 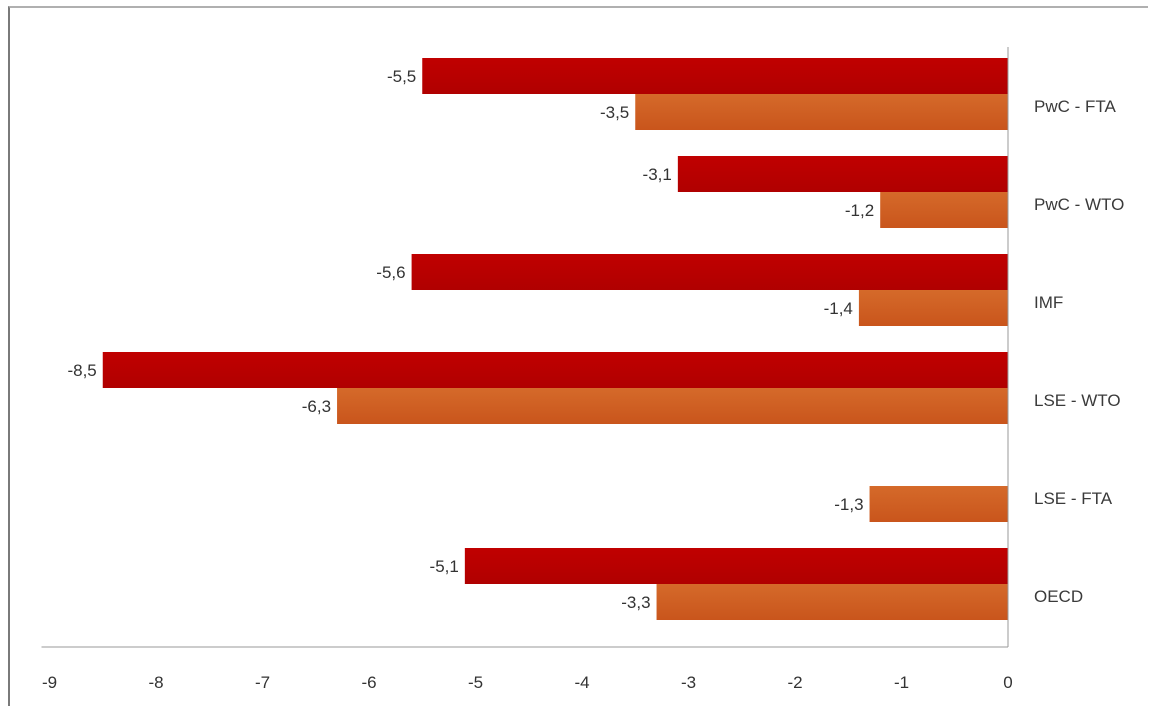 What do you see at coordinates (155, 682) in the screenshot?
I see `tick-label: -8` at bounding box center [155, 682].